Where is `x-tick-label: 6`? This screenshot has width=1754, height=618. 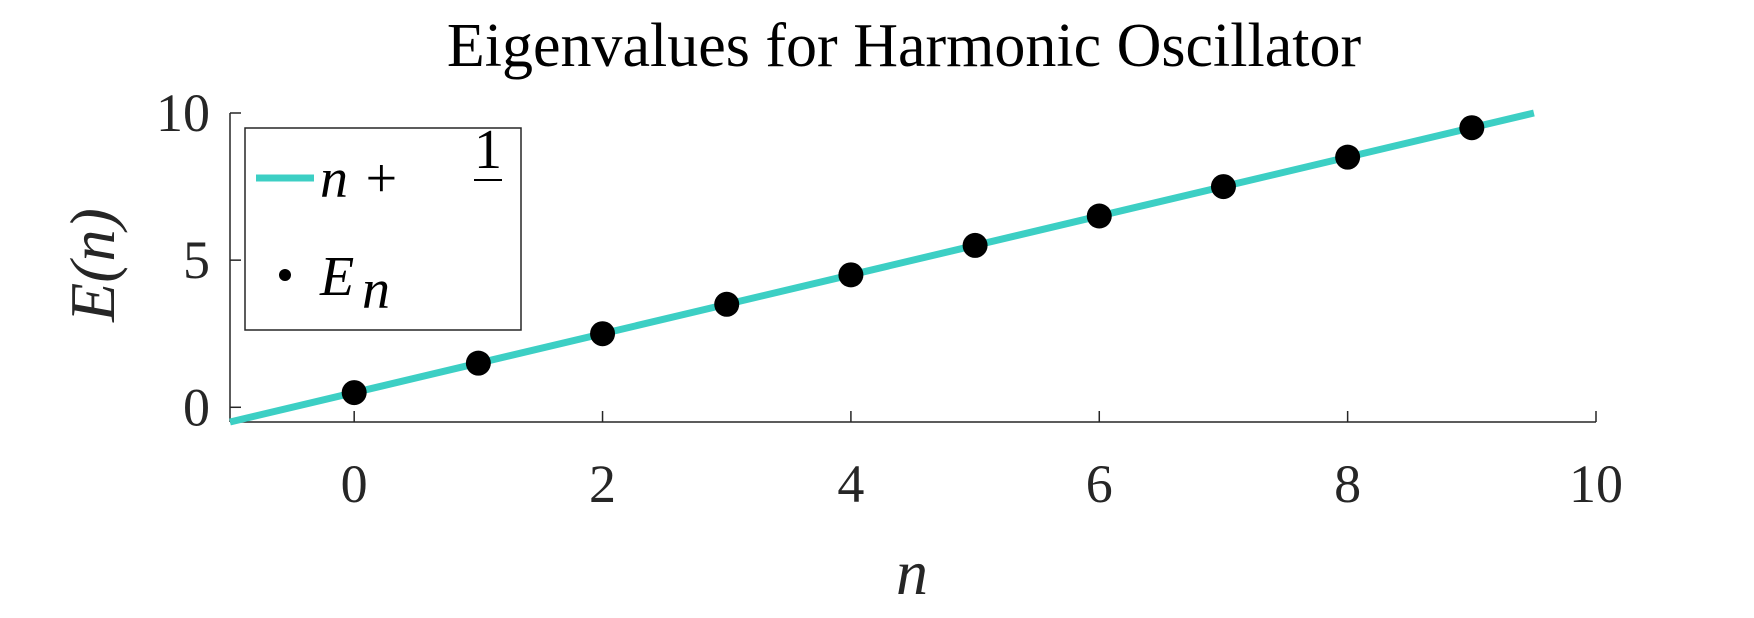 x-tick-label: 6 is located at coordinates (1099, 484).